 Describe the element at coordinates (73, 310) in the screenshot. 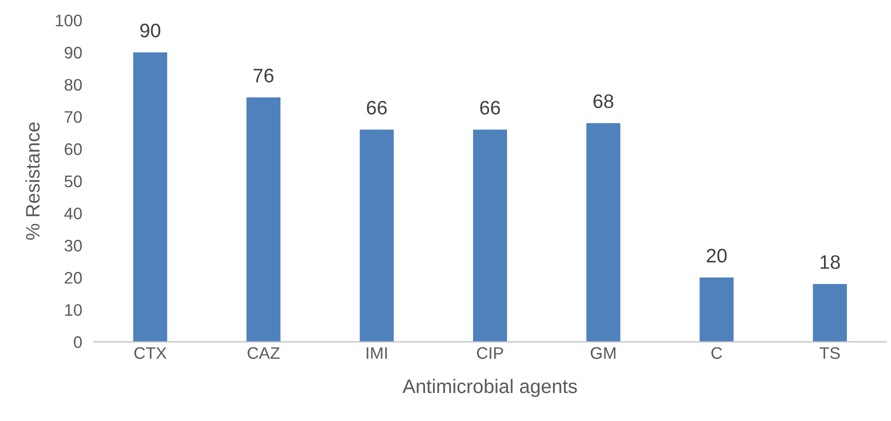

I see `y-tick-label: 10` at that location.